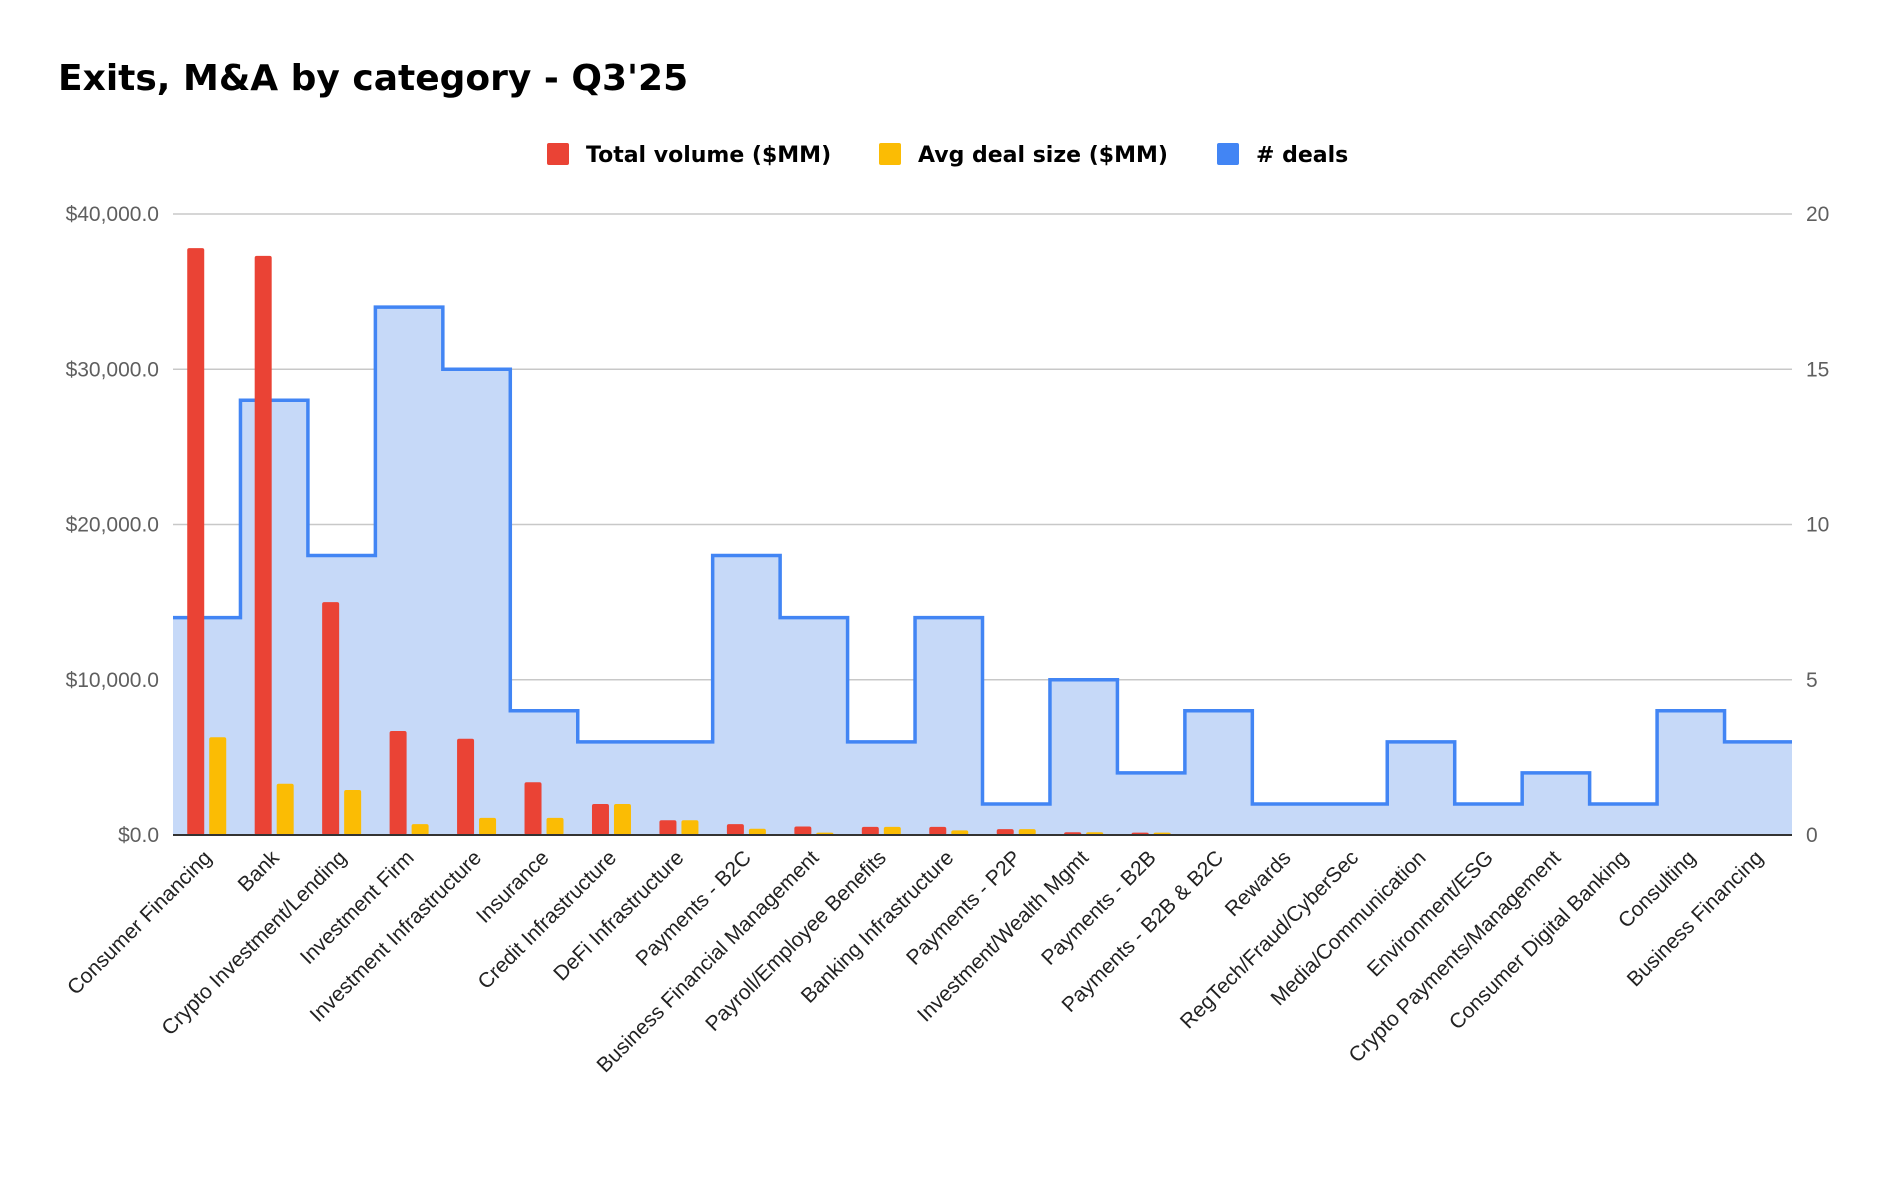 Image resolution: width=1880 pixels, height=1180 pixels. I want to click on left-tick-label: $20,000.0, so click(112, 525).